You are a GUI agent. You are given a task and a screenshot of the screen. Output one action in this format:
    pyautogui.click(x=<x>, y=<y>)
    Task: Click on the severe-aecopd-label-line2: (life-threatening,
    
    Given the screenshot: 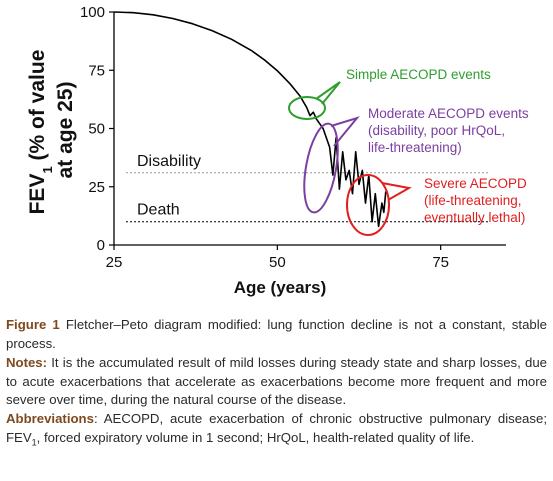 What is the action you would take?
    pyautogui.click(x=473, y=200)
    